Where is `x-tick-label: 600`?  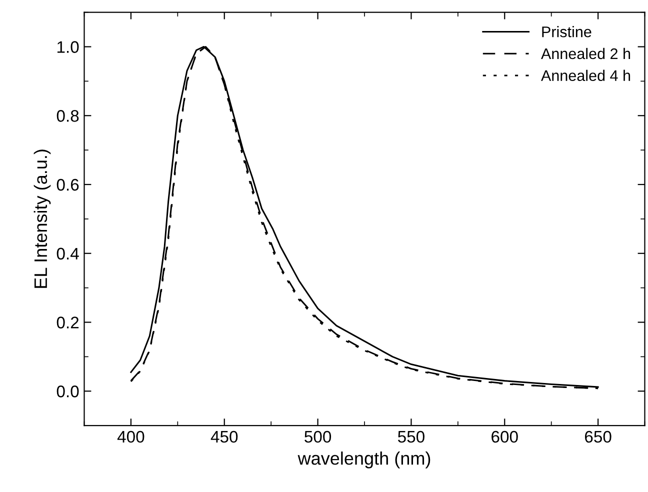
x-tick-label: 600 is located at coordinates (505, 436).